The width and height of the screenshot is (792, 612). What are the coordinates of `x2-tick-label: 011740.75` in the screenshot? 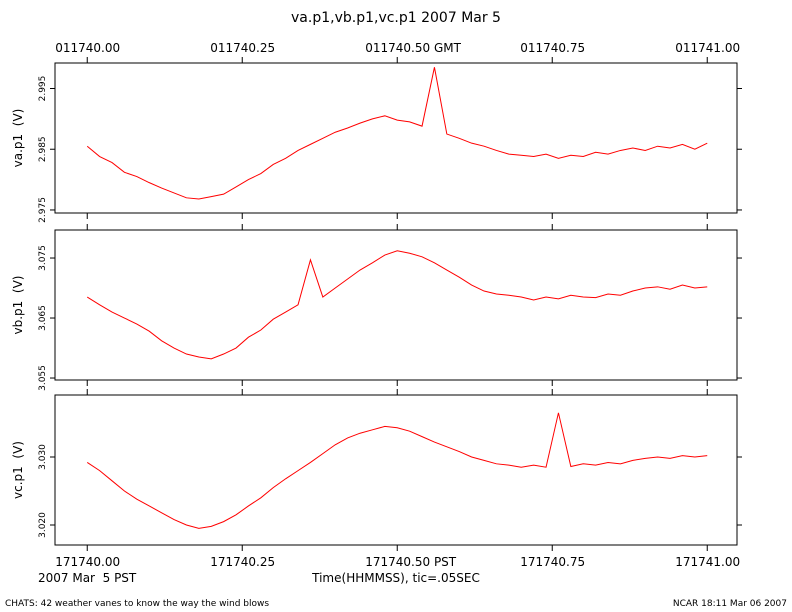 It's located at (552, 48).